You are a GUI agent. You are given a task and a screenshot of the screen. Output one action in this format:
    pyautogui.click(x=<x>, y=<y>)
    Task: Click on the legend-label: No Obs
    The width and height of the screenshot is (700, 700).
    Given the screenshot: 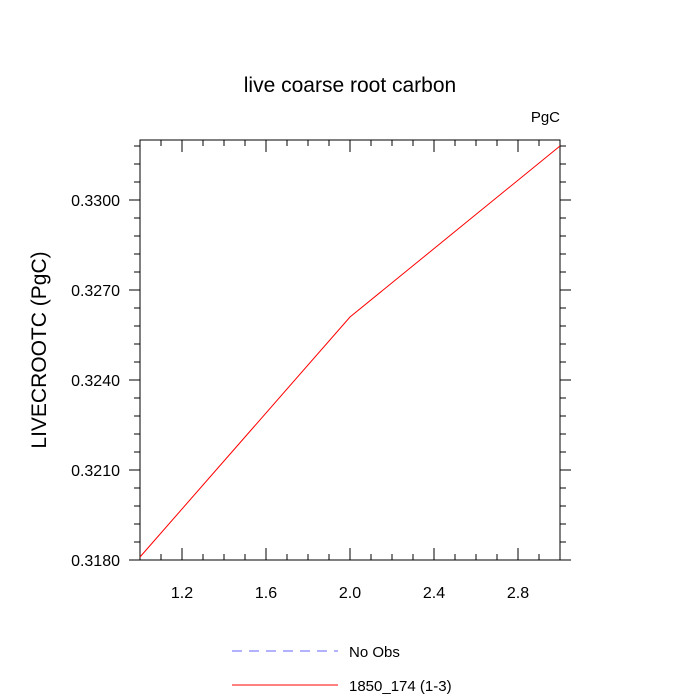 What is the action you would take?
    pyautogui.click(x=374, y=652)
    